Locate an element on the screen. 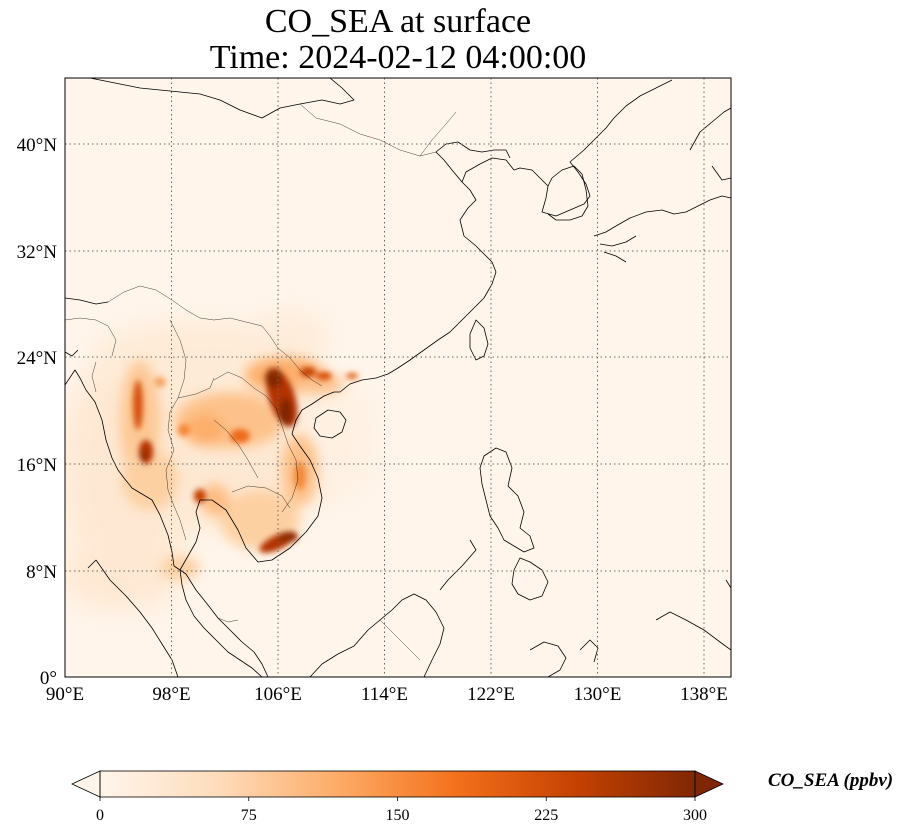 This screenshot has height=836, width=916. lon-tick-label: 98°E is located at coordinates (171, 694).